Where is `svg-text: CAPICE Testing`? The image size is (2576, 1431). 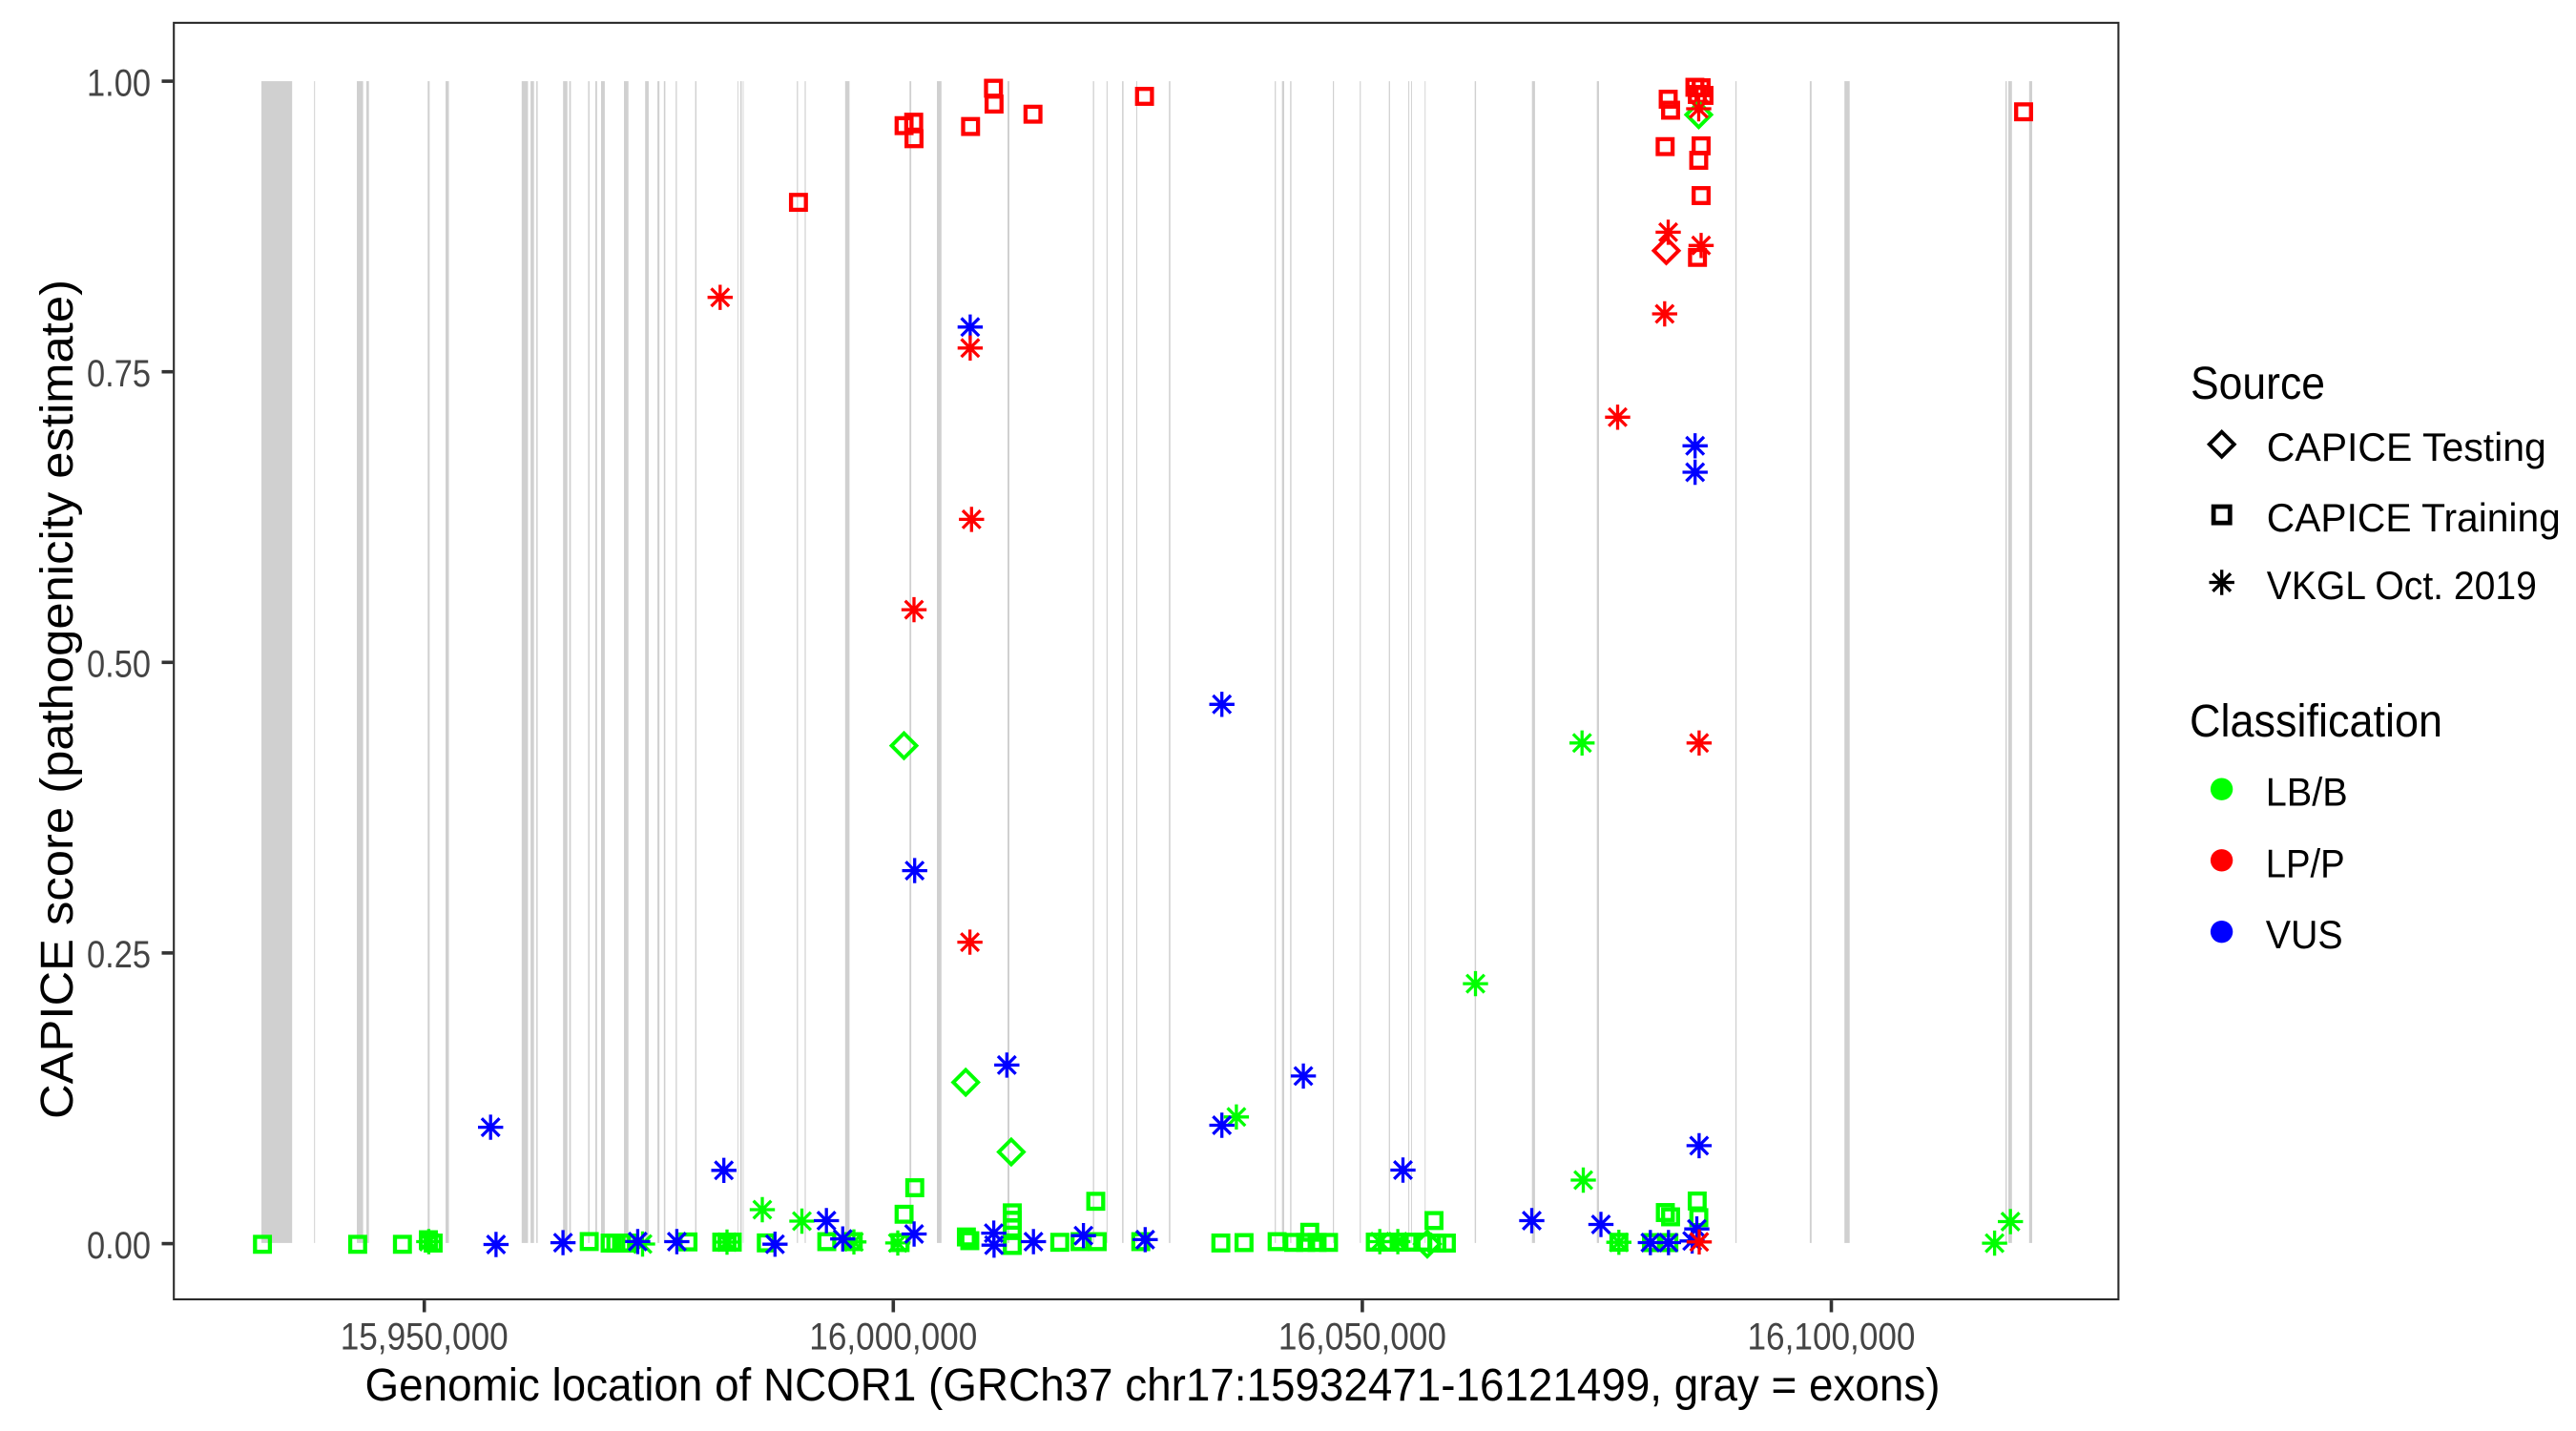 svg-text: CAPICE Testing is located at coordinates (2406, 447).